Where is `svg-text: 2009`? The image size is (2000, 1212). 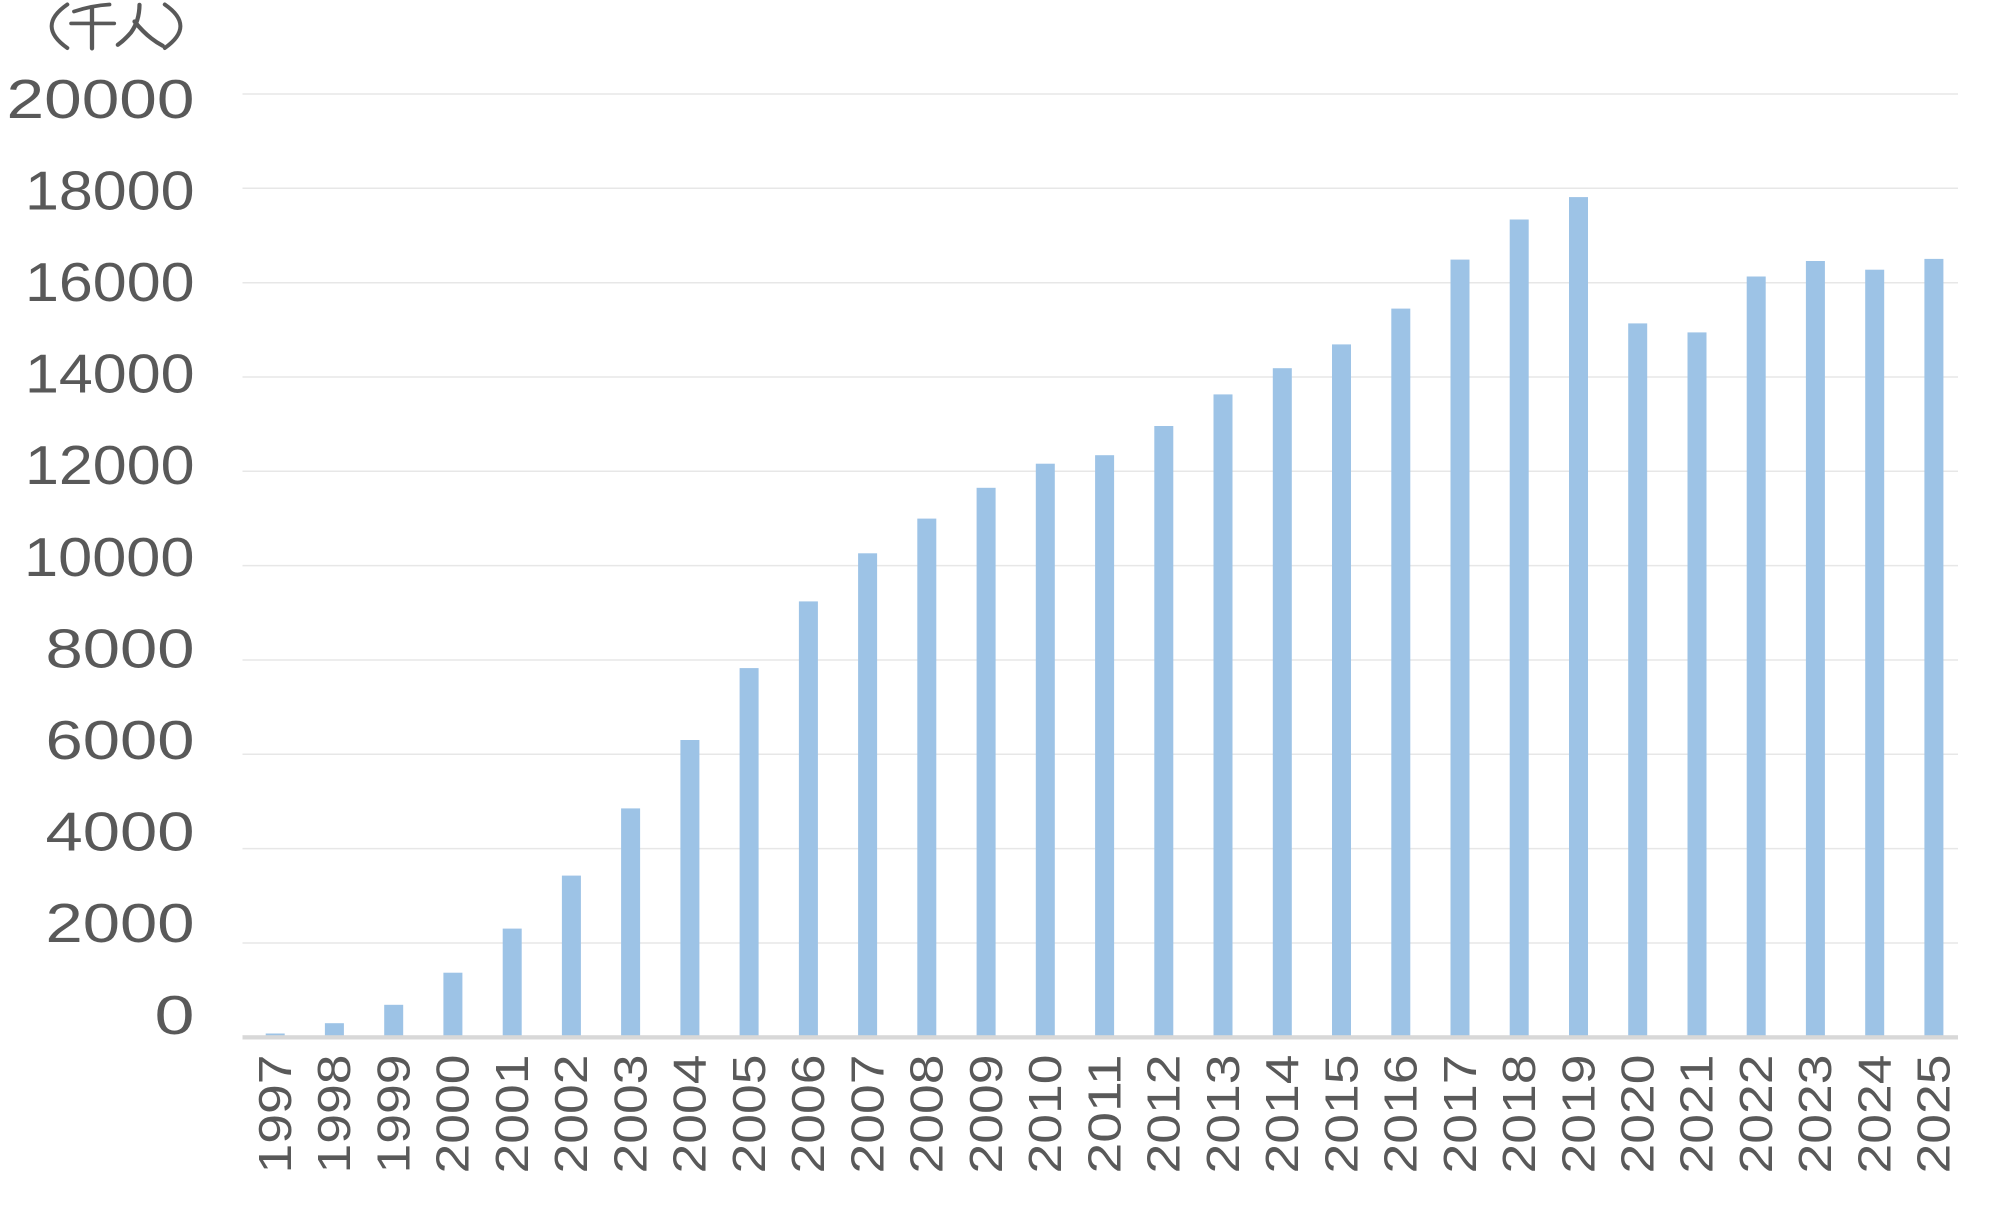
svg-text: 2009 is located at coordinates (986, 1114).